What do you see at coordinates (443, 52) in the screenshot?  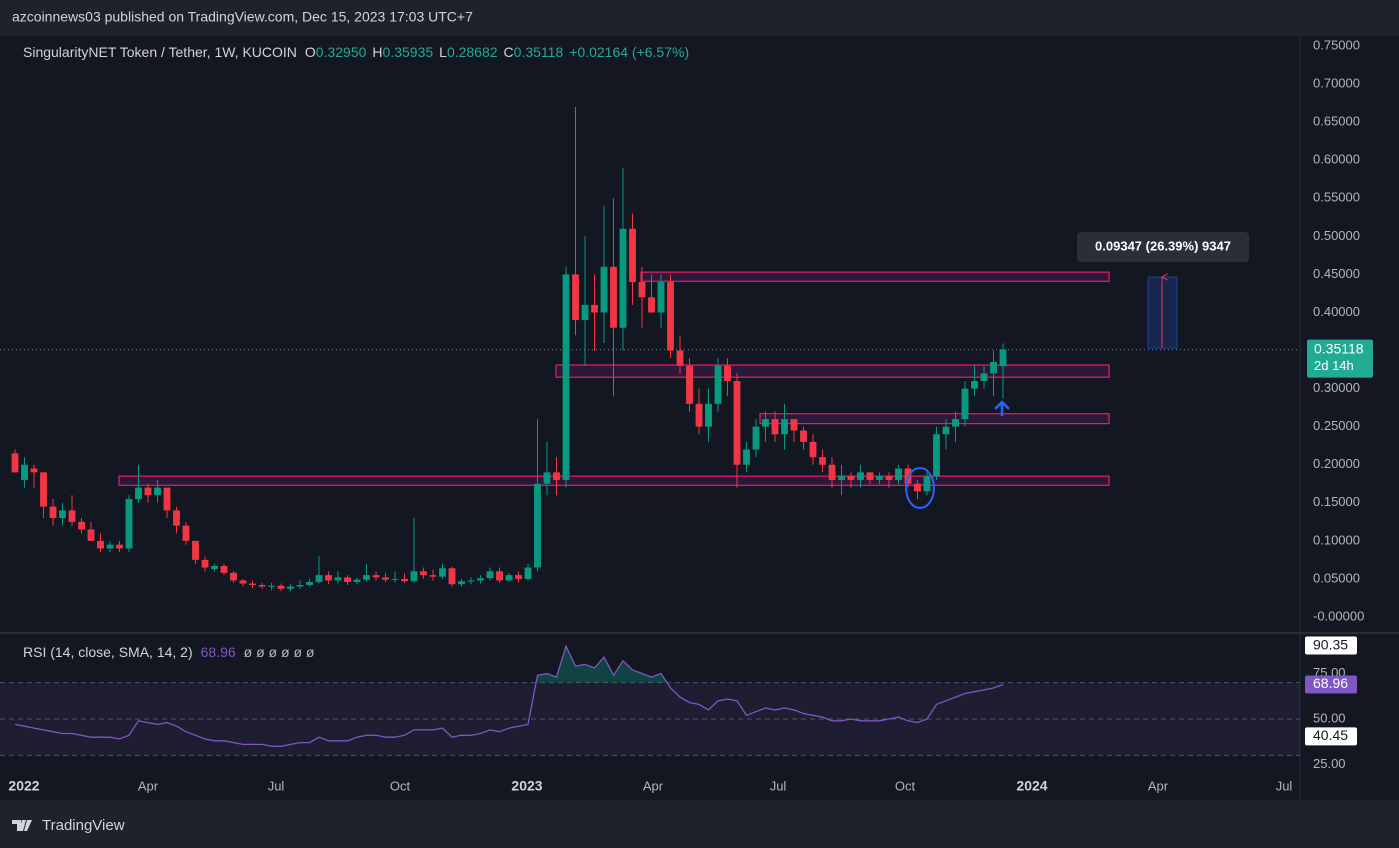 I see `legend-key: L` at bounding box center [443, 52].